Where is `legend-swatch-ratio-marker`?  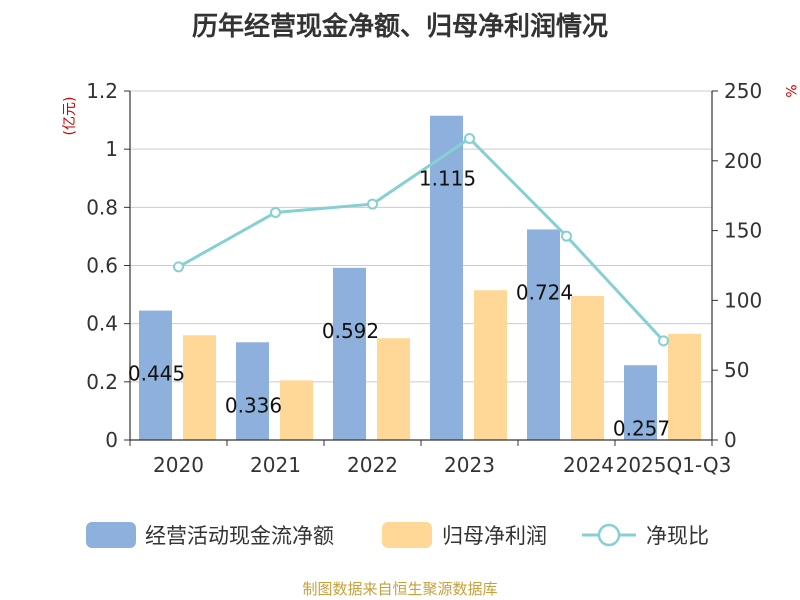
legend-swatch-ratio-marker is located at coordinates (609, 535).